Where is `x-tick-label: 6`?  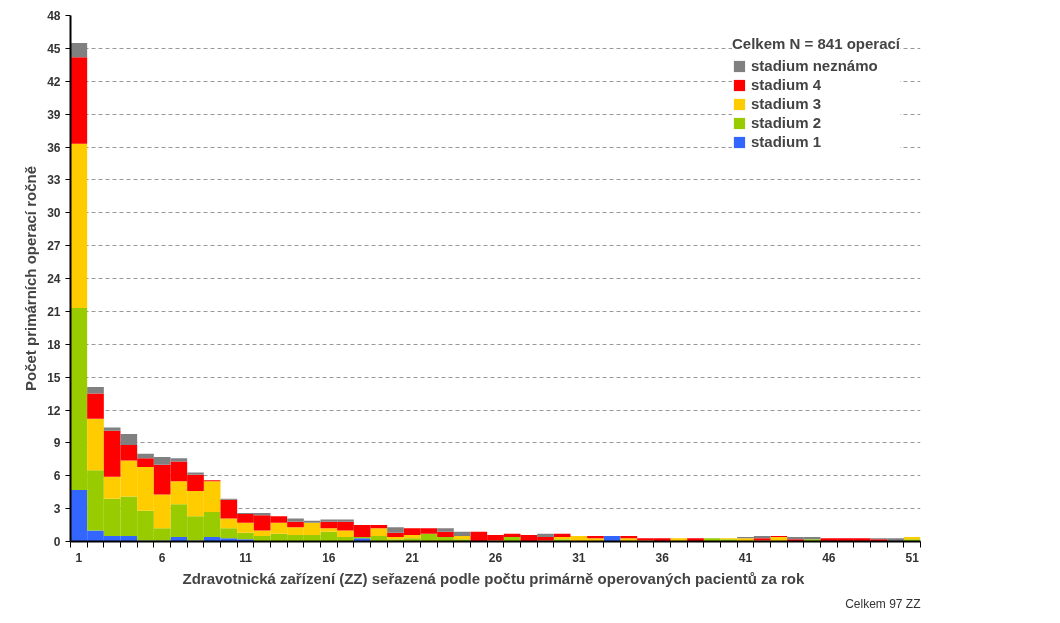 x-tick-label: 6 is located at coordinates (162, 557).